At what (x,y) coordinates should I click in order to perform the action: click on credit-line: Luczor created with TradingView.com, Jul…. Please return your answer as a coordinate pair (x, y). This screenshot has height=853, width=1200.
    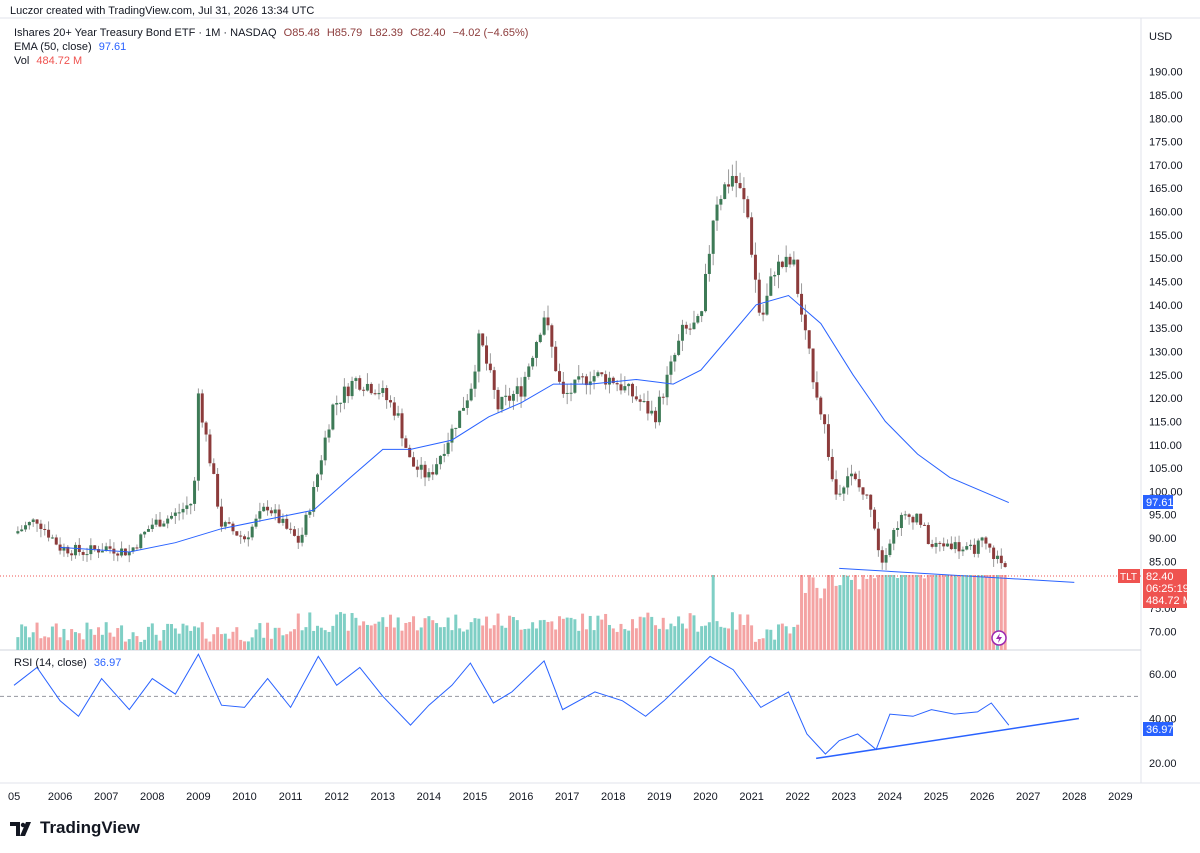
    Looking at the image, I should click on (162, 11).